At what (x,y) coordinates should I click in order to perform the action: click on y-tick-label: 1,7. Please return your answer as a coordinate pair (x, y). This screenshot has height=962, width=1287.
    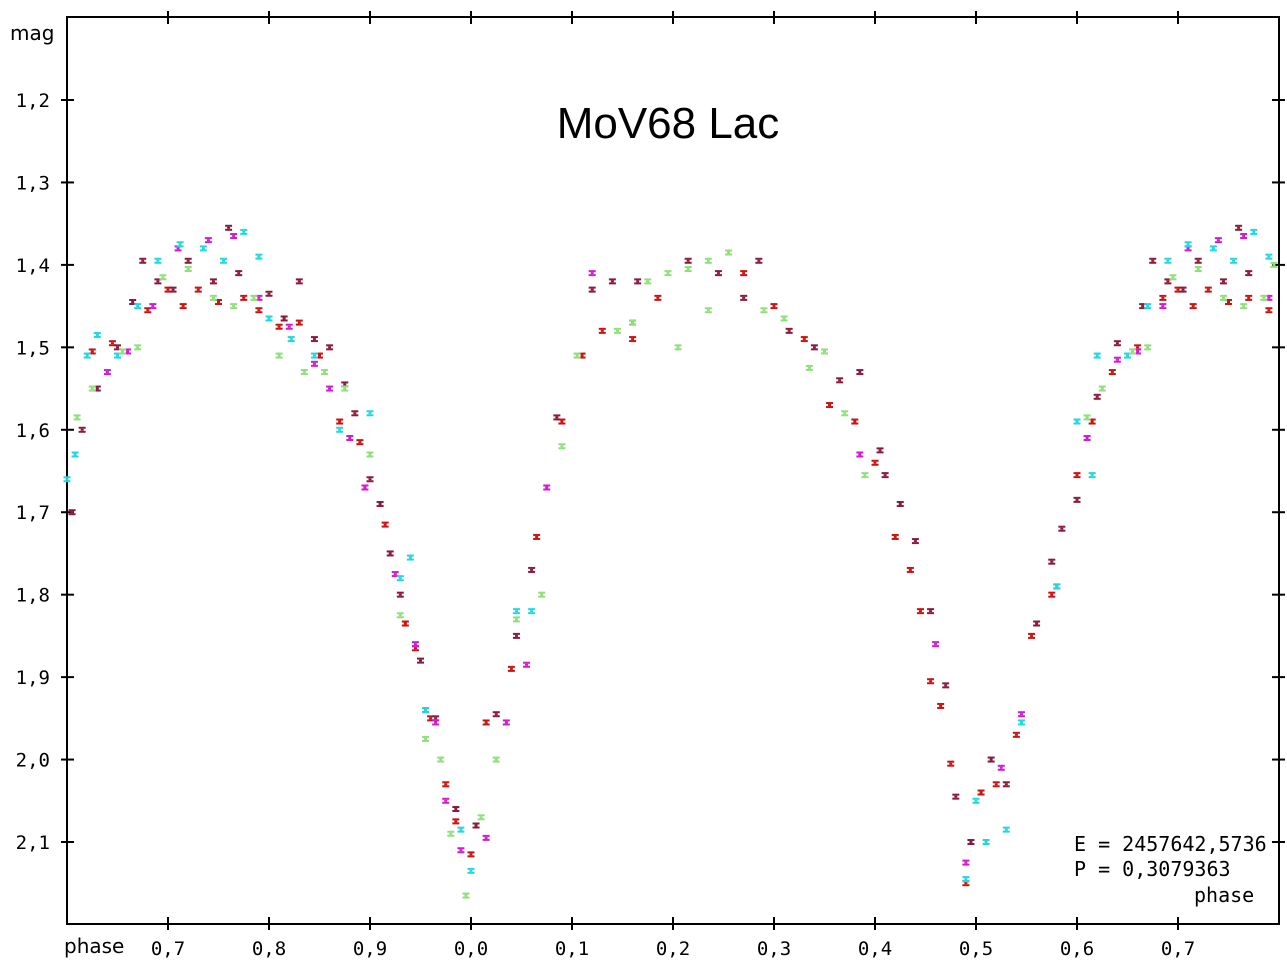
    Looking at the image, I should click on (33, 513).